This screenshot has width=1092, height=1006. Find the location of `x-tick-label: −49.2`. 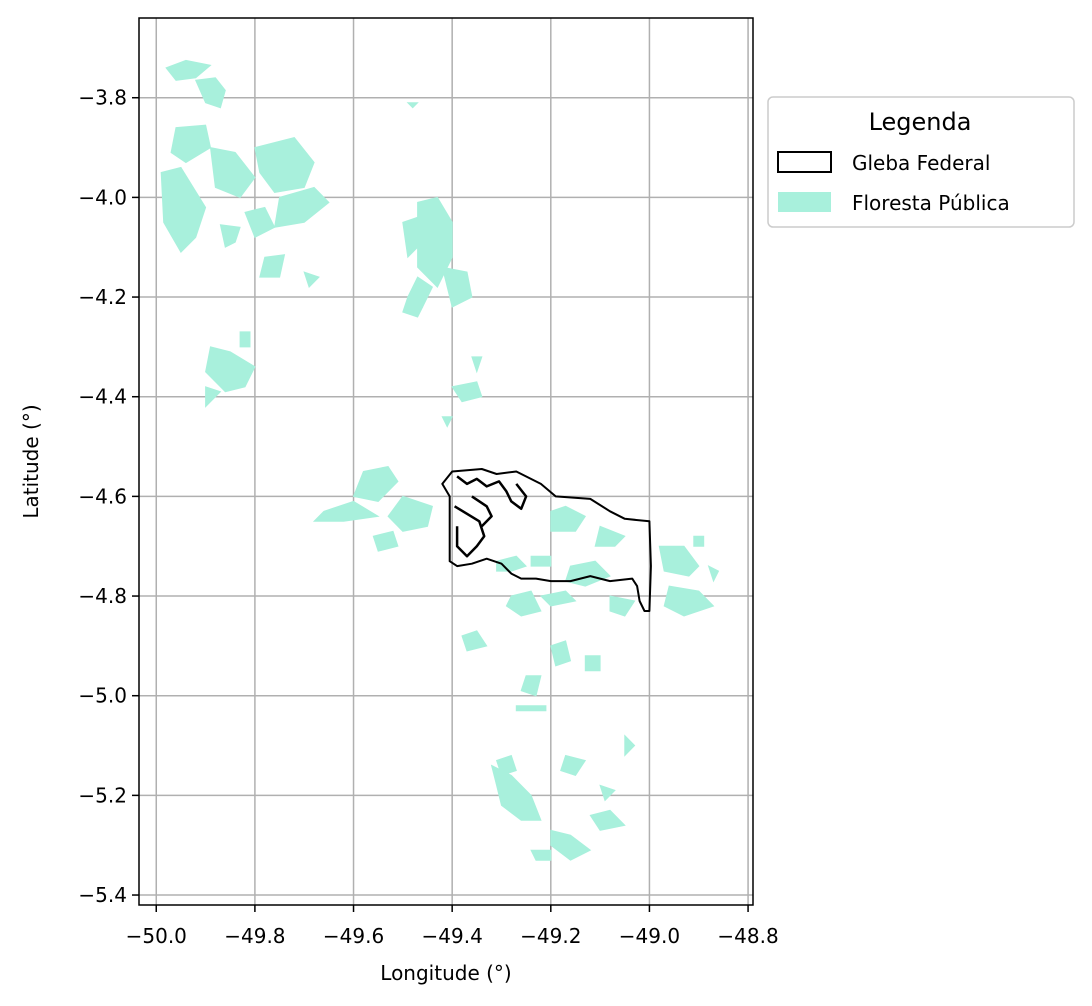

x-tick-label: −49.2 is located at coordinates (550, 936).